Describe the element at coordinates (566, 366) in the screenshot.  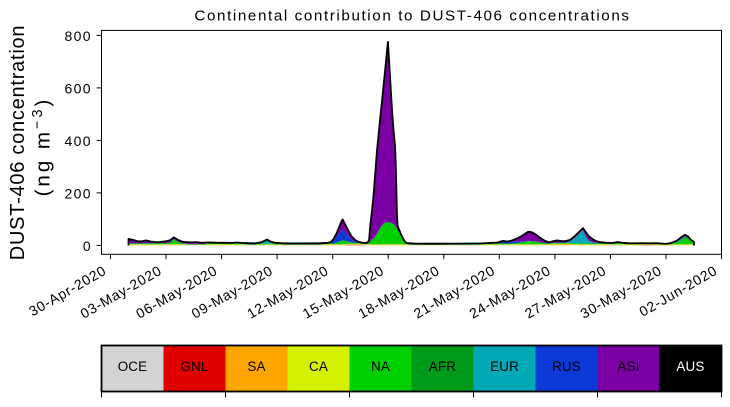
I see `svg-text: RUS` at that location.